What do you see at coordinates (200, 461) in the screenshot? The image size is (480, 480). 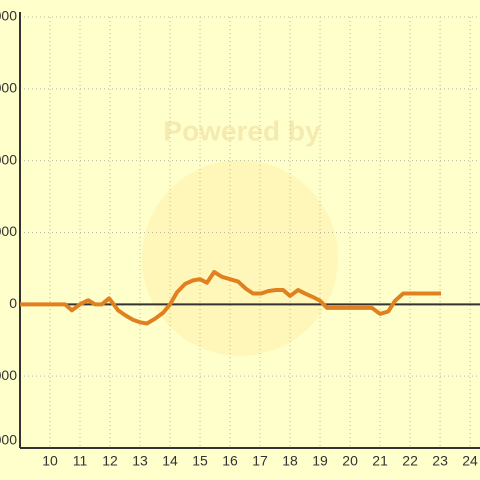 I see `x-tick-label: 15` at bounding box center [200, 461].